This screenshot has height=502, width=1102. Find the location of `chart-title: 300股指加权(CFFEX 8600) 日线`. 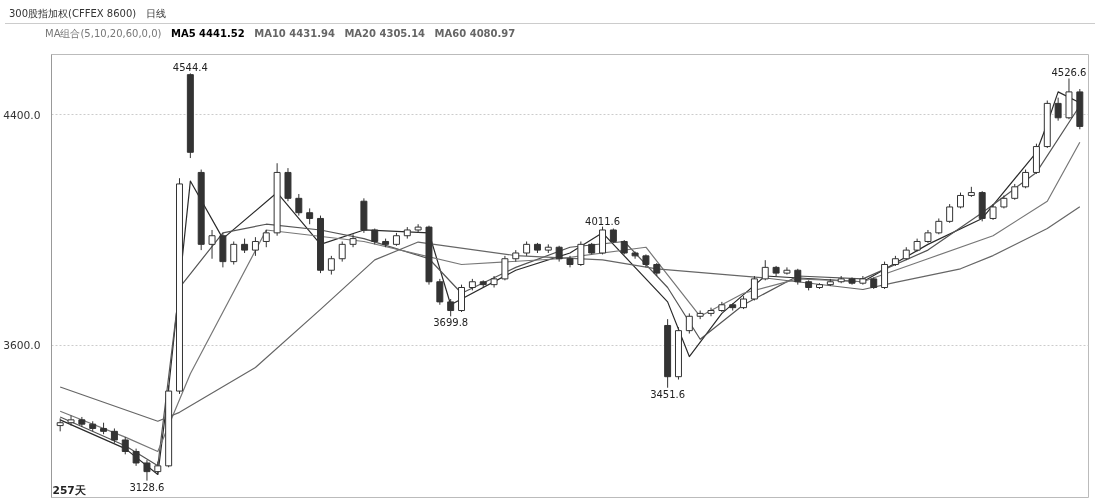

chart-title: 300股指加权(CFFEX 8600) 日线 is located at coordinates (87, 13).